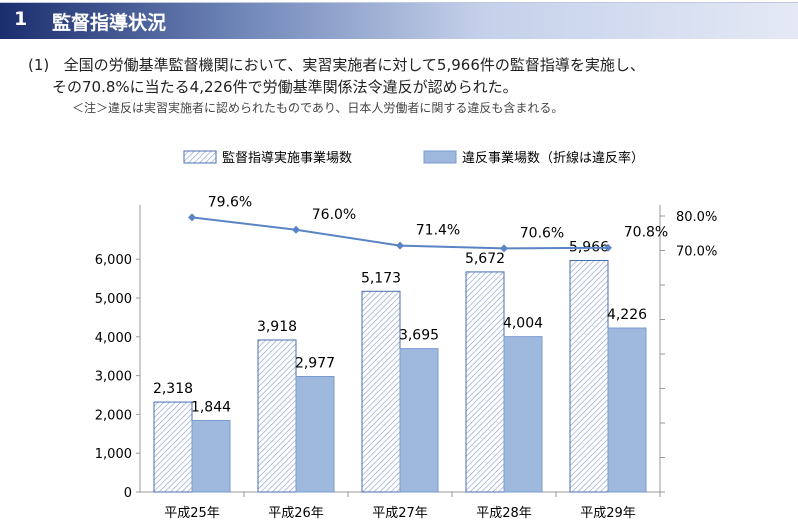  I want to click on bar-label-violations: 2,977, so click(315, 363).